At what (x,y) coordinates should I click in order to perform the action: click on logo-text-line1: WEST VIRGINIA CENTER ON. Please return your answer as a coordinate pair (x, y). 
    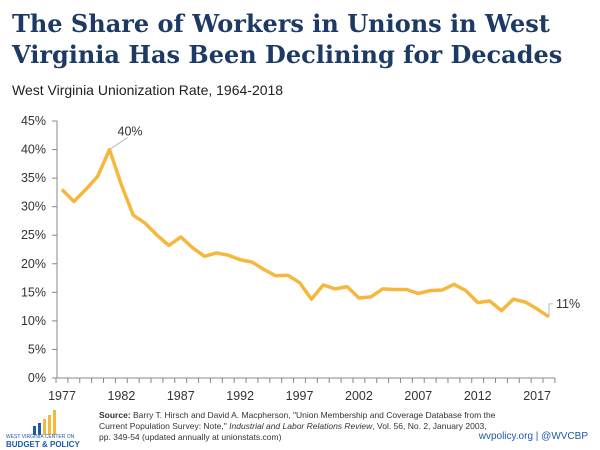
    Looking at the image, I should click on (40, 437).